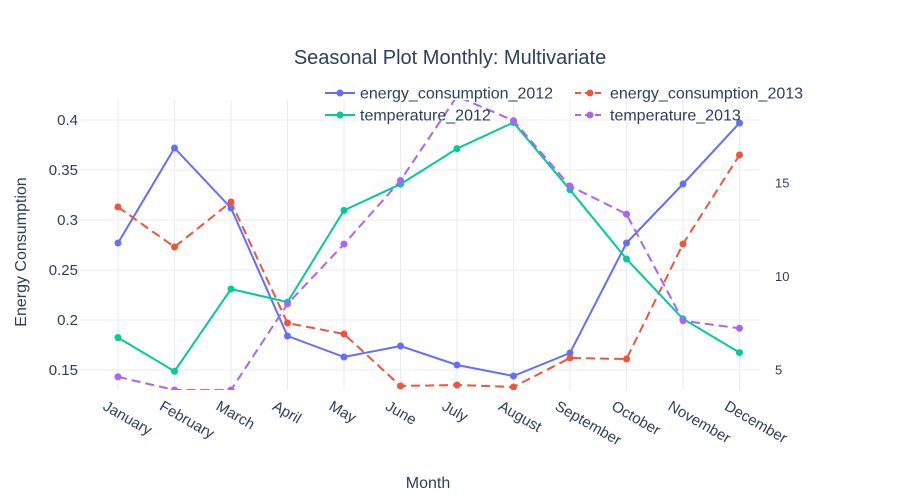  Describe the element at coordinates (63, 370) in the screenshot. I see `y-tick-label: 0.15` at that location.